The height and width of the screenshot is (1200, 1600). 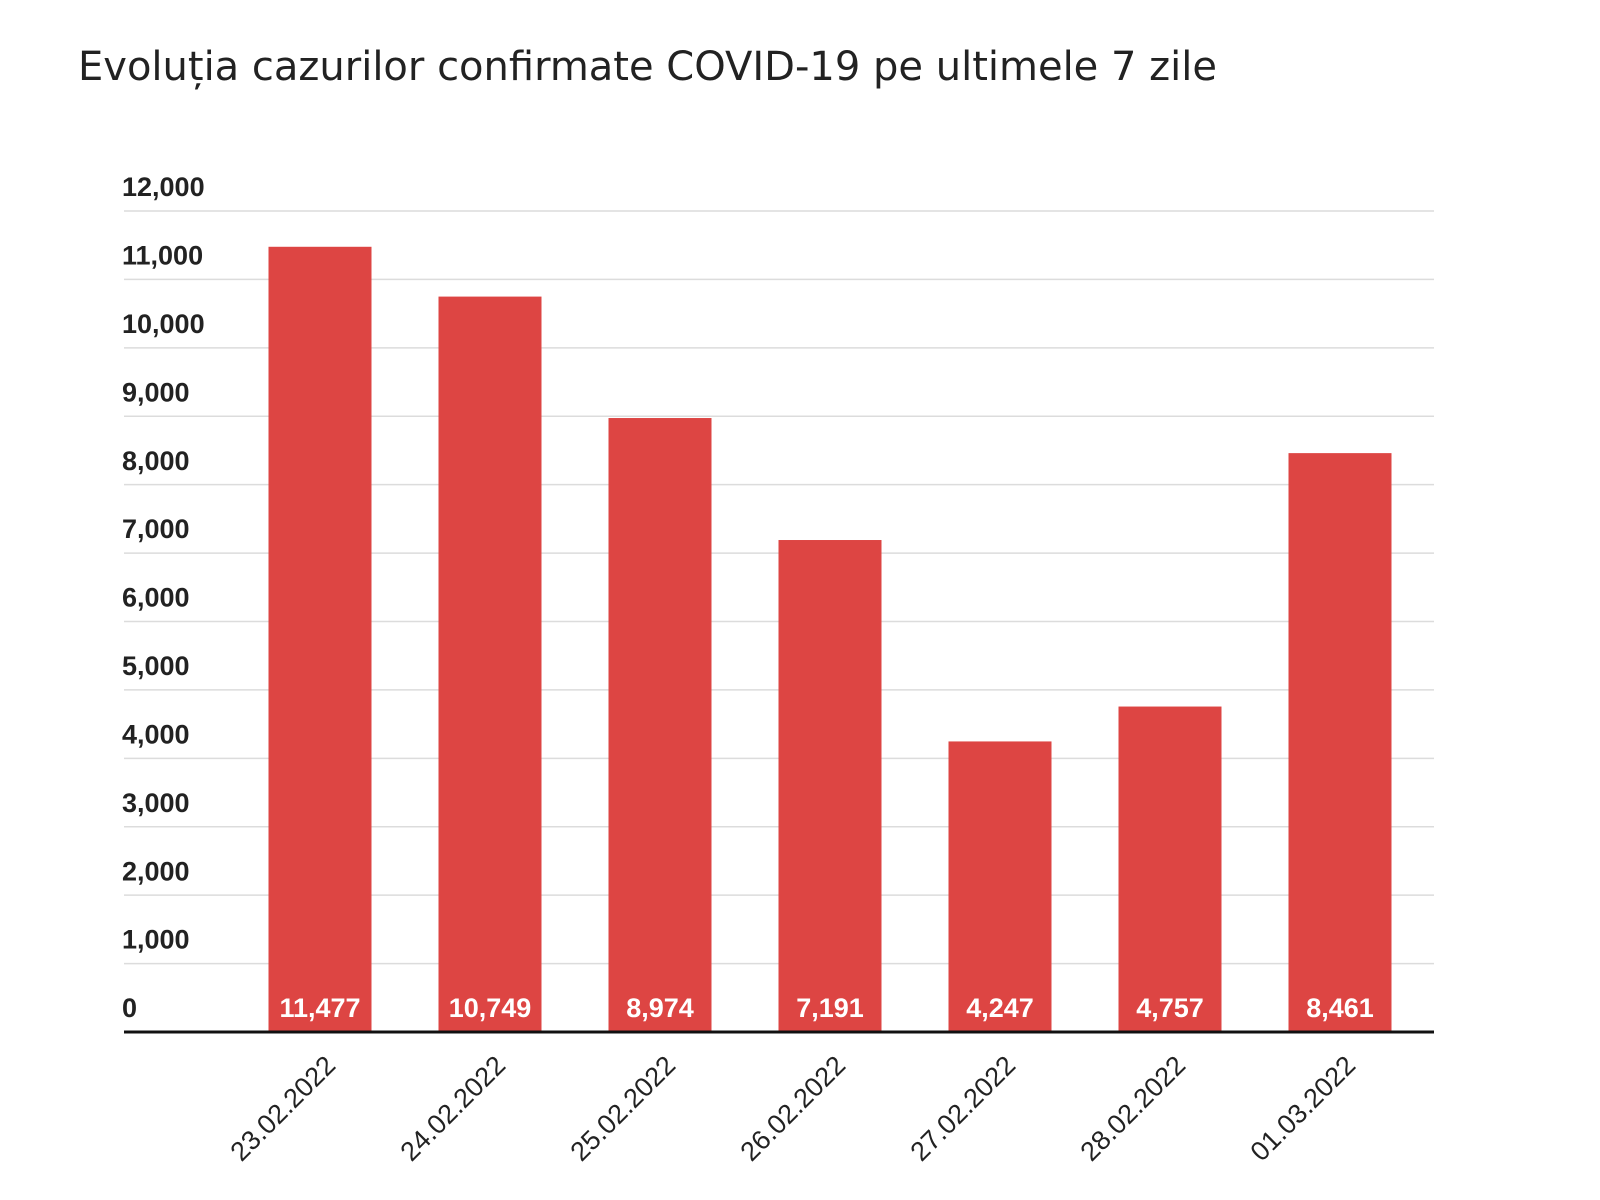 What do you see at coordinates (283, 1108) in the screenshot?
I see `x-tick-label: 23.02.2022` at bounding box center [283, 1108].